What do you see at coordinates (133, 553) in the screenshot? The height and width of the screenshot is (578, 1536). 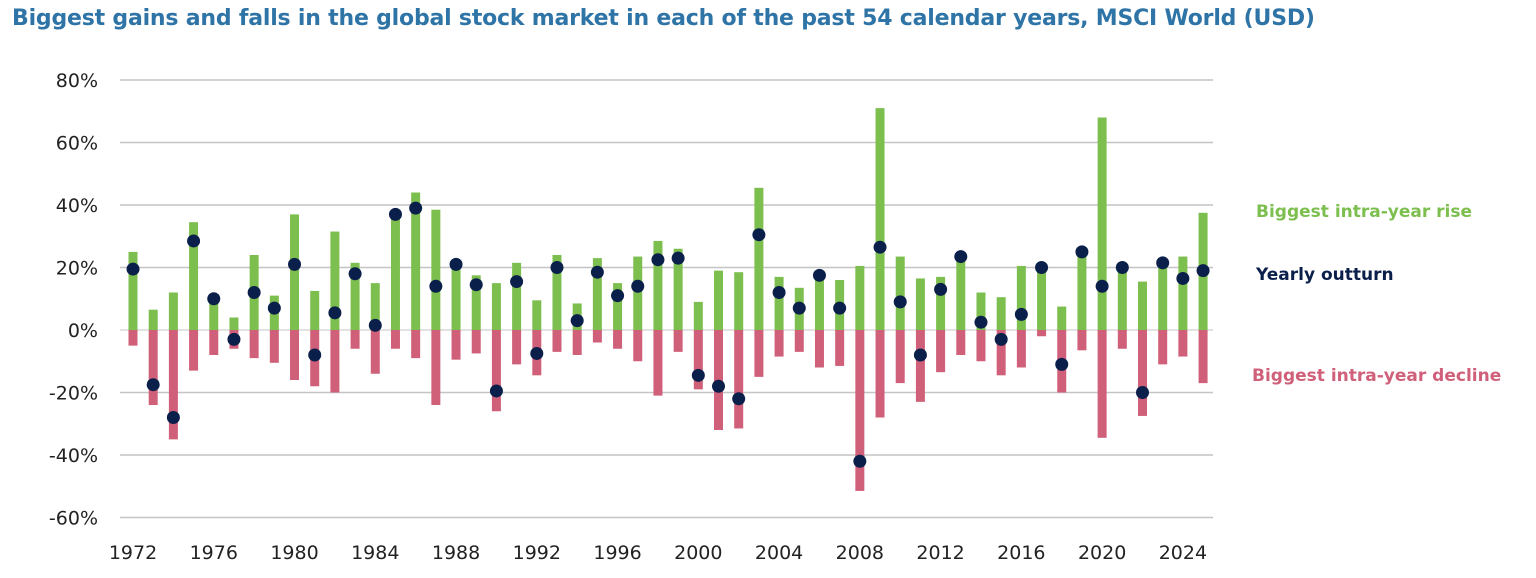 I see `x-tick-label: 1972` at bounding box center [133, 553].